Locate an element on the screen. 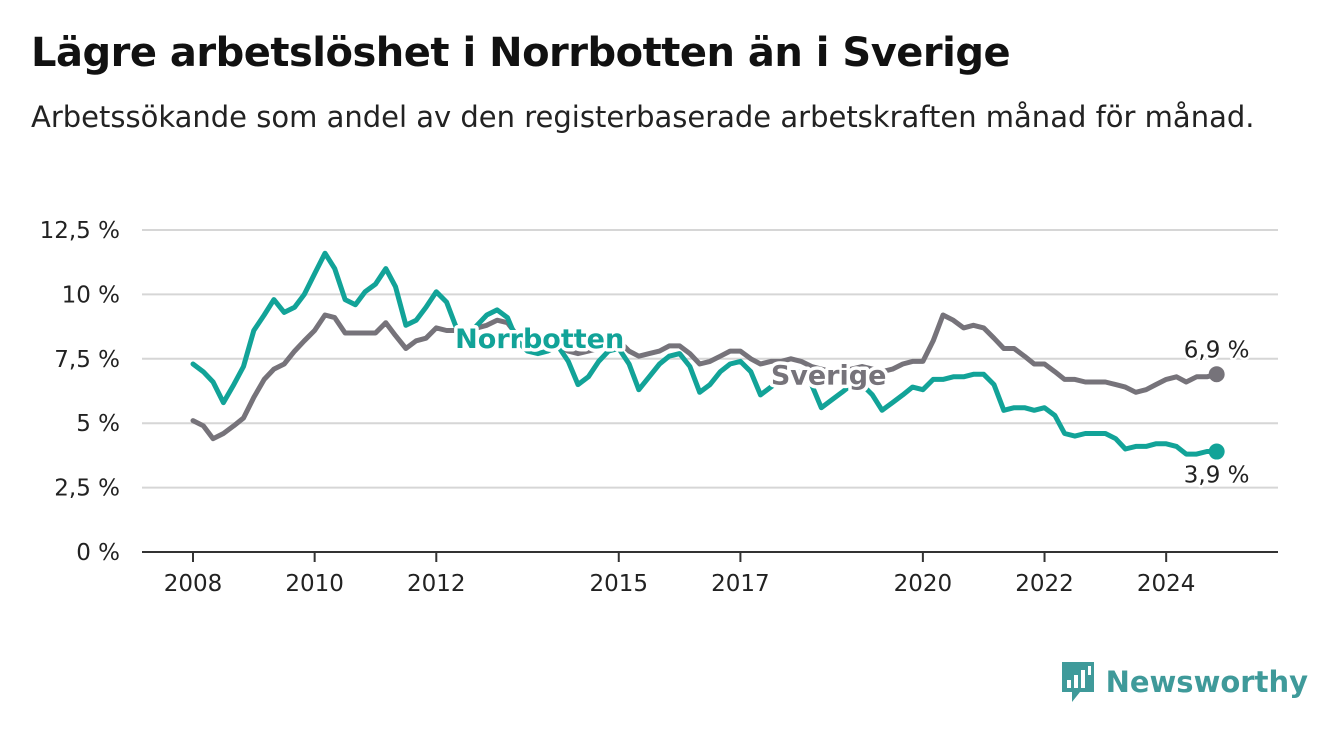  end-point-sverige is located at coordinates (1216, 374).